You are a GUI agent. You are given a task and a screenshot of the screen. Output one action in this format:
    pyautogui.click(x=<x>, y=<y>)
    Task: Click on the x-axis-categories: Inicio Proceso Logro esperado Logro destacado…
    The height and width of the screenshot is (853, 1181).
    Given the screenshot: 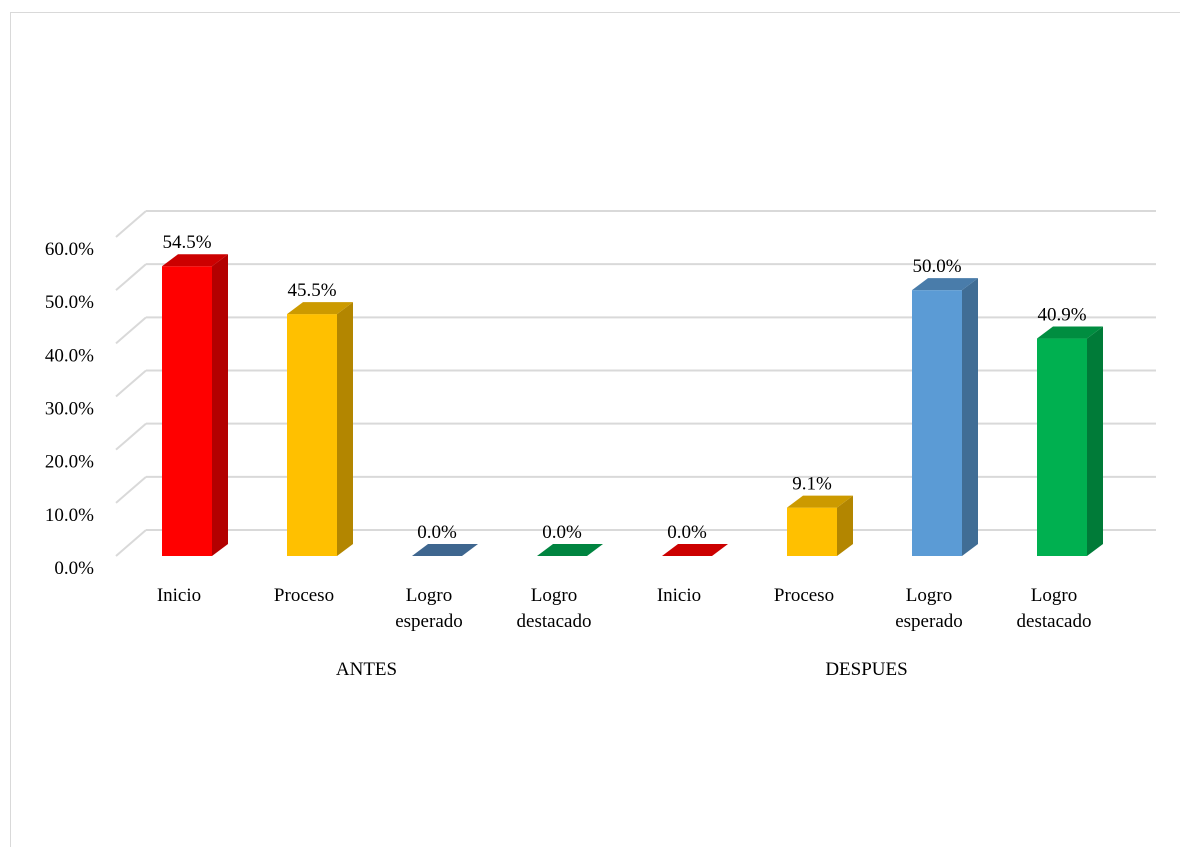 What is the action you would take?
    pyautogui.click(x=624, y=608)
    